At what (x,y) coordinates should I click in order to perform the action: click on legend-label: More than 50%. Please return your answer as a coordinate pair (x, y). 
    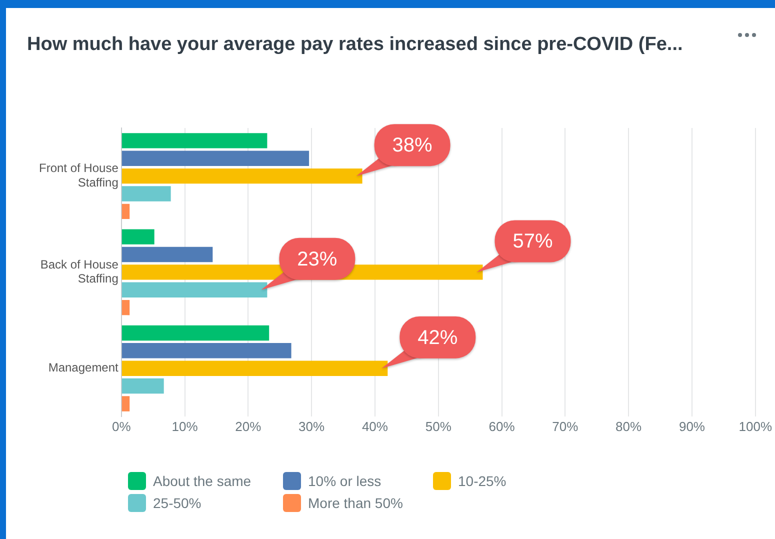
    Looking at the image, I should click on (355, 503).